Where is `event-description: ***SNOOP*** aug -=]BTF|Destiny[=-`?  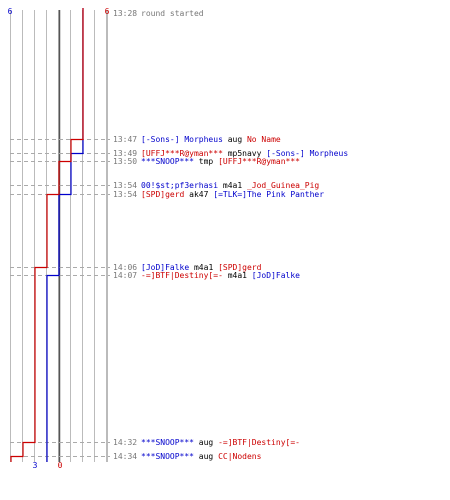
event-description: ***SNOOP*** aug -=]BTF|Destiny[=- is located at coordinates (220, 442).